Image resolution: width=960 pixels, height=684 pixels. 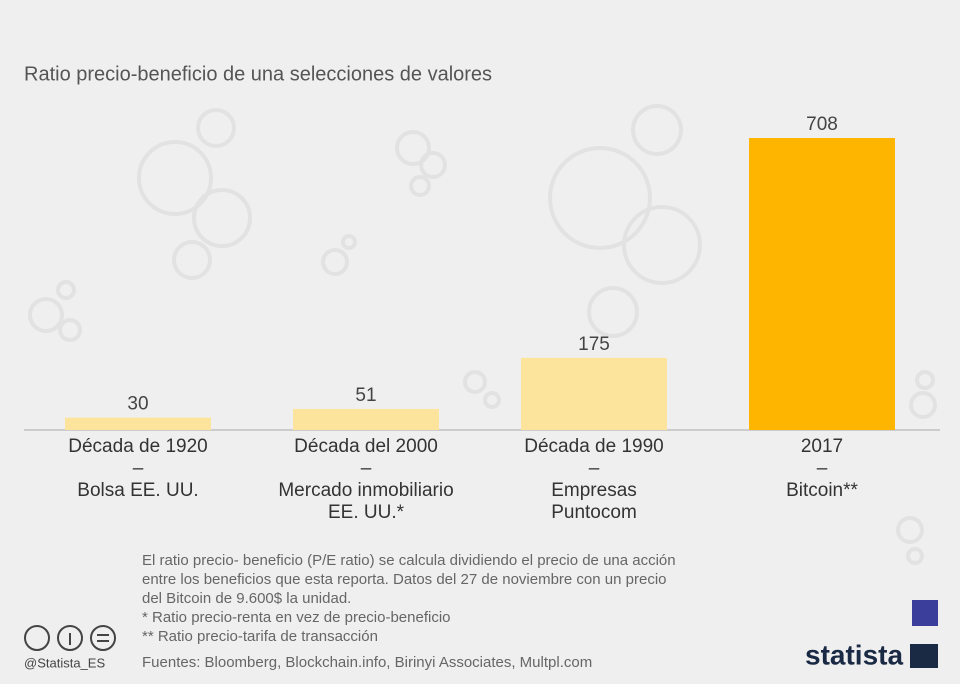 I want to click on x-tick-label: Puntocom, so click(x=594, y=512).